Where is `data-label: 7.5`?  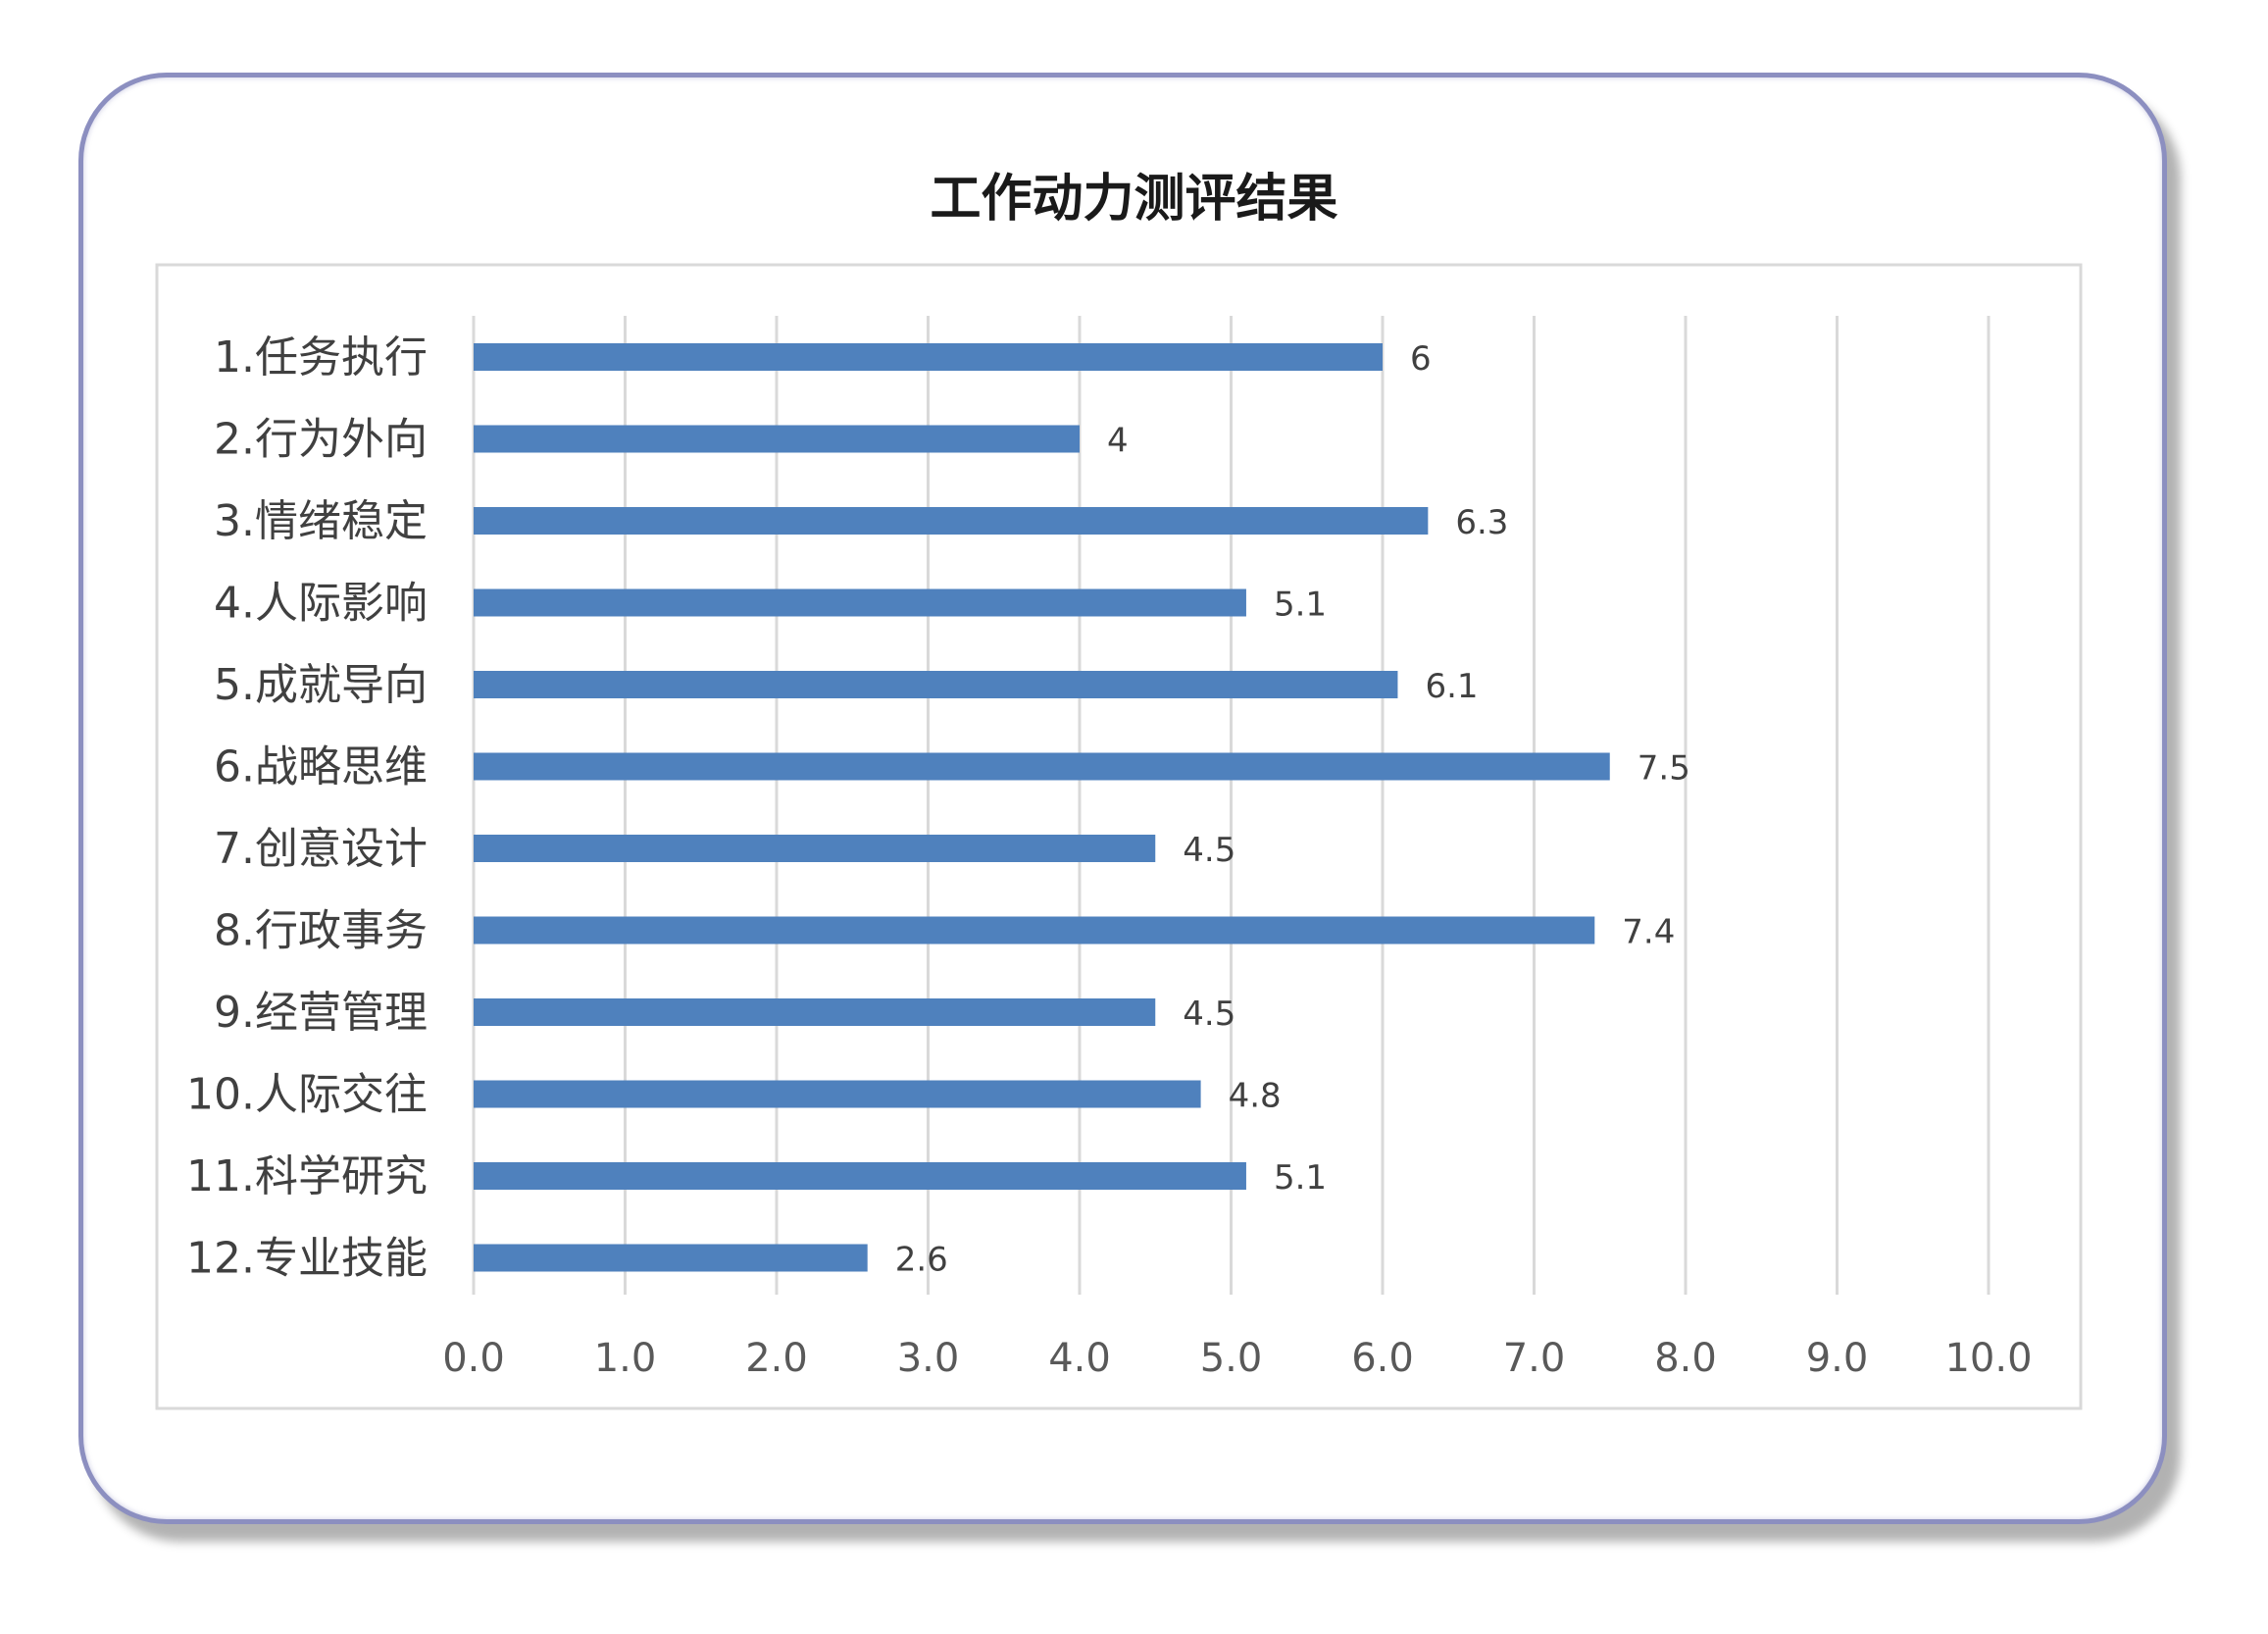 data-label: 7.5 is located at coordinates (1664, 769).